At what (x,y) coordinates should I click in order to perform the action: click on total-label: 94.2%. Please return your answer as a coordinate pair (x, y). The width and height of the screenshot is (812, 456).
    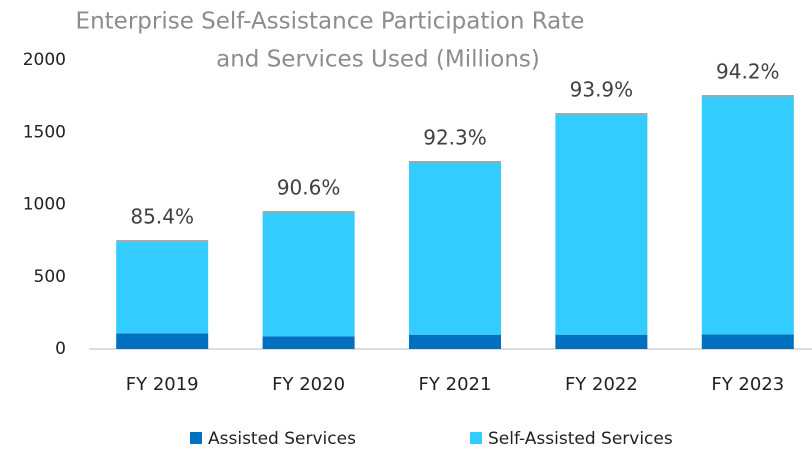
    Looking at the image, I should click on (748, 71).